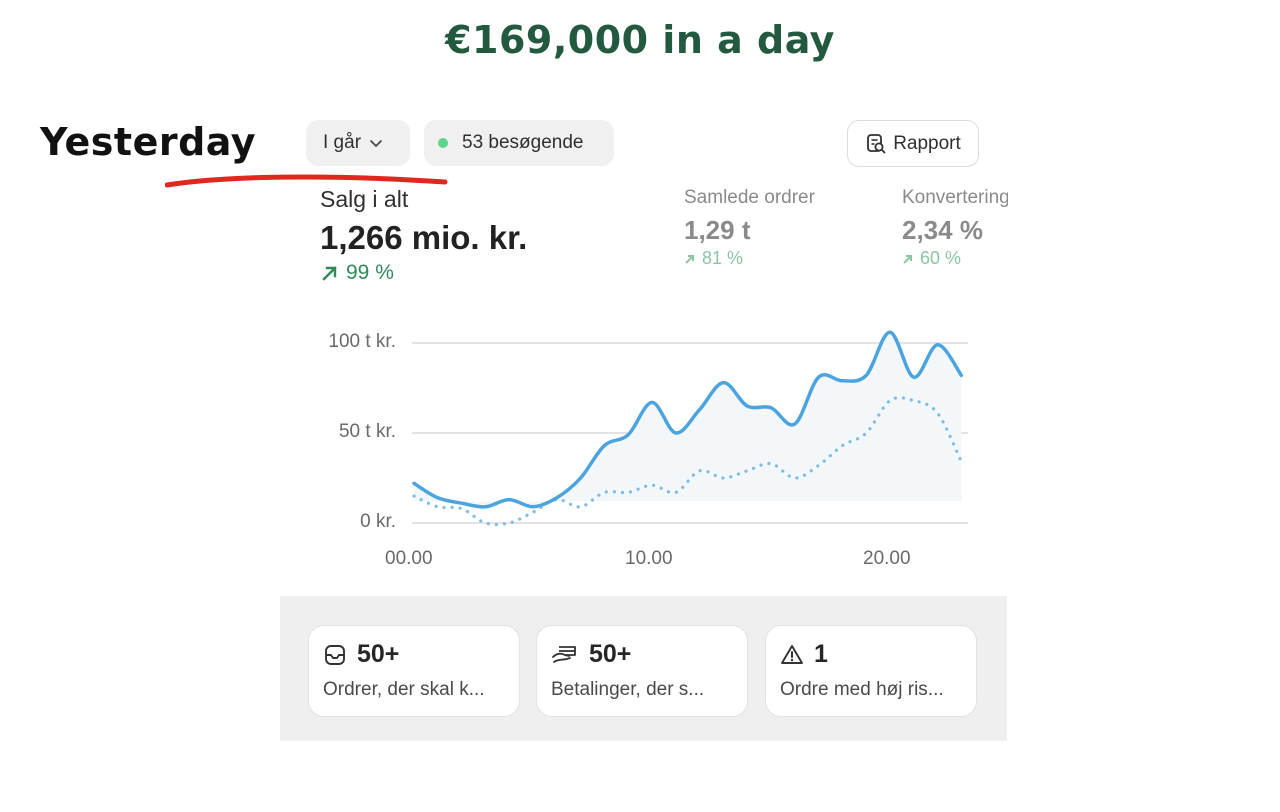  What do you see at coordinates (364, 199) in the screenshot?
I see `metric-label: Salg i alt` at bounding box center [364, 199].